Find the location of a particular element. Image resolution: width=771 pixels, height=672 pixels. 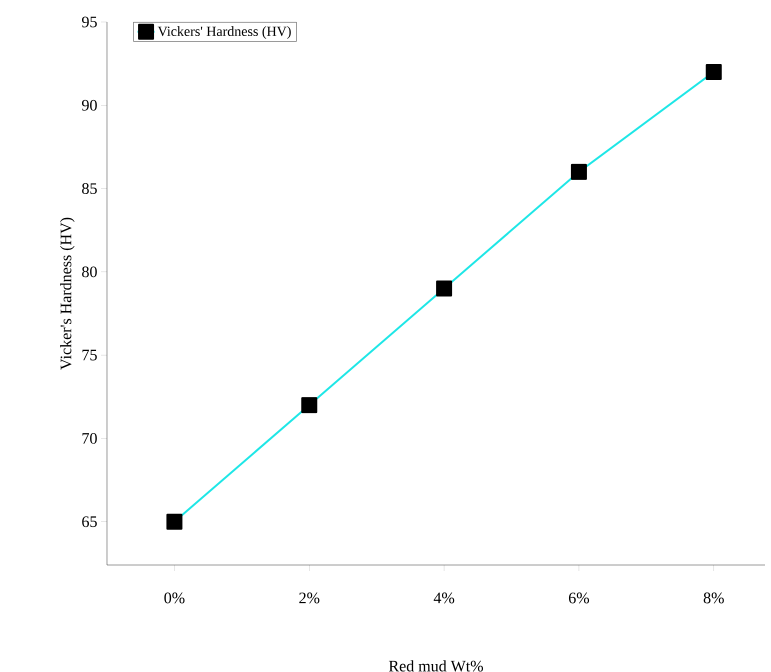

legend-label: Vickers' Hardness (HV) is located at coordinates (224, 32).